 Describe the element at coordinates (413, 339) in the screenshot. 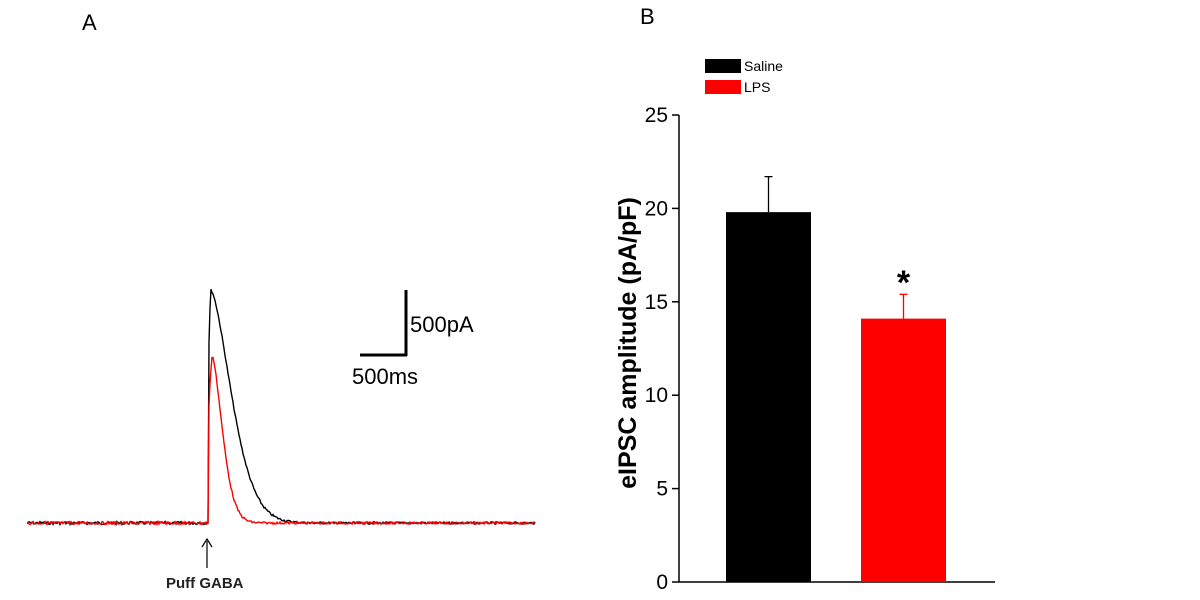

I see `scale-bar: 500pA 500ms` at that location.